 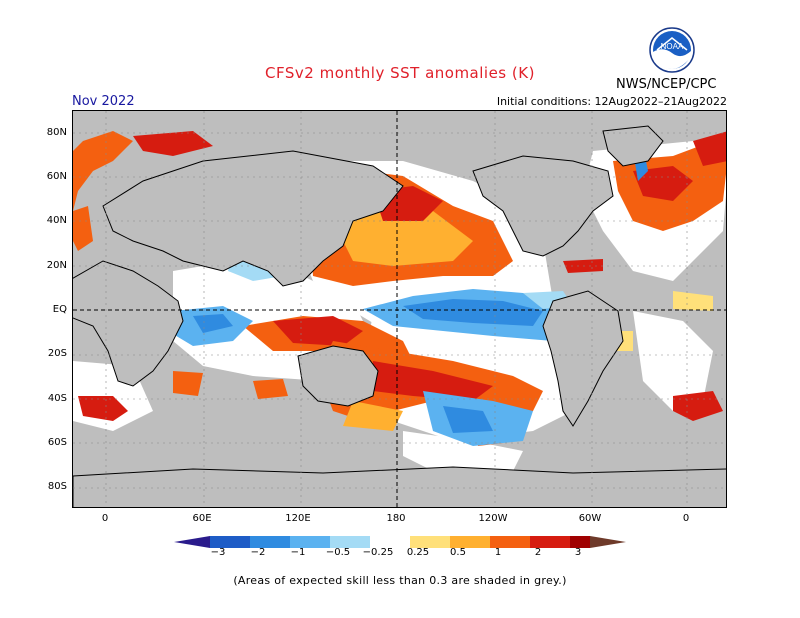 I want to click on eurasia-outline, so click(x=253, y=218).